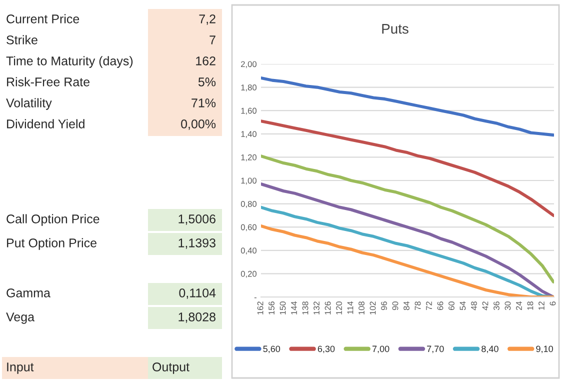 The height and width of the screenshot is (382, 562). I want to click on x-tick-label: 132, so click(317, 308).